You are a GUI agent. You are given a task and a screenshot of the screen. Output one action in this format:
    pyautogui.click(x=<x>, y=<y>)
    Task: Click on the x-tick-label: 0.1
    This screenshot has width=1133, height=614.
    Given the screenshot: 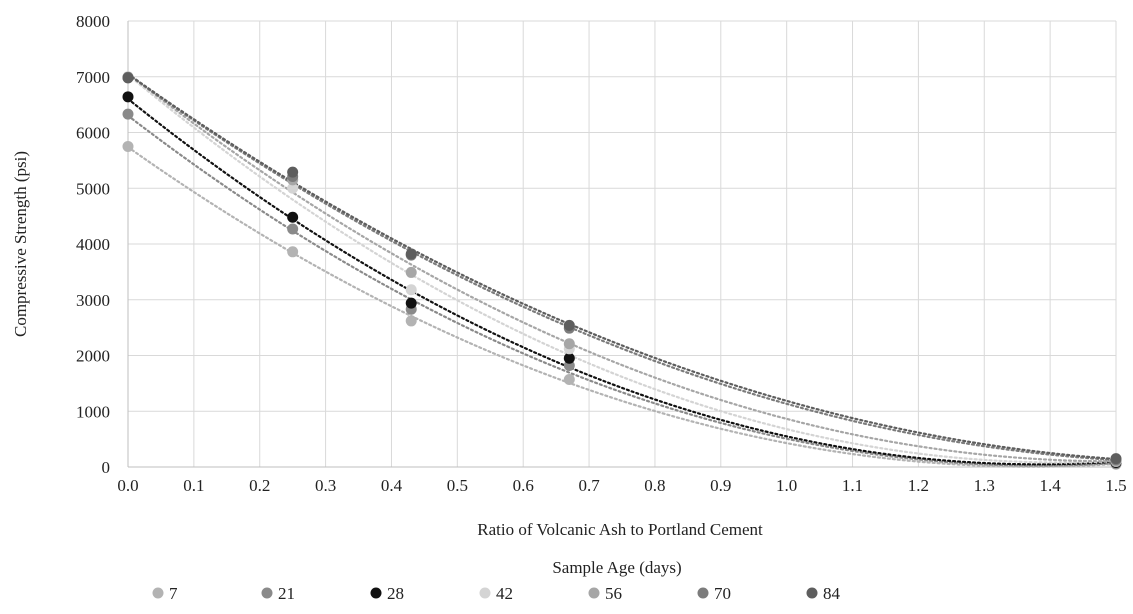 What is the action you would take?
    pyautogui.click(x=193, y=485)
    